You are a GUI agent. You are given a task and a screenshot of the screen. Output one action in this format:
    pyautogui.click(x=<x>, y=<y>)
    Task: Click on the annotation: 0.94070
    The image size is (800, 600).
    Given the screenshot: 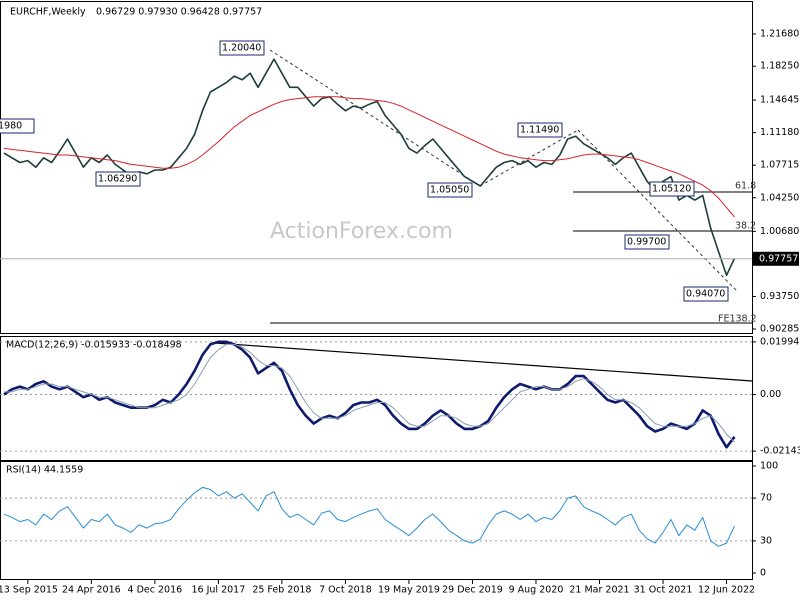 What is the action you would take?
    pyautogui.click(x=705, y=294)
    